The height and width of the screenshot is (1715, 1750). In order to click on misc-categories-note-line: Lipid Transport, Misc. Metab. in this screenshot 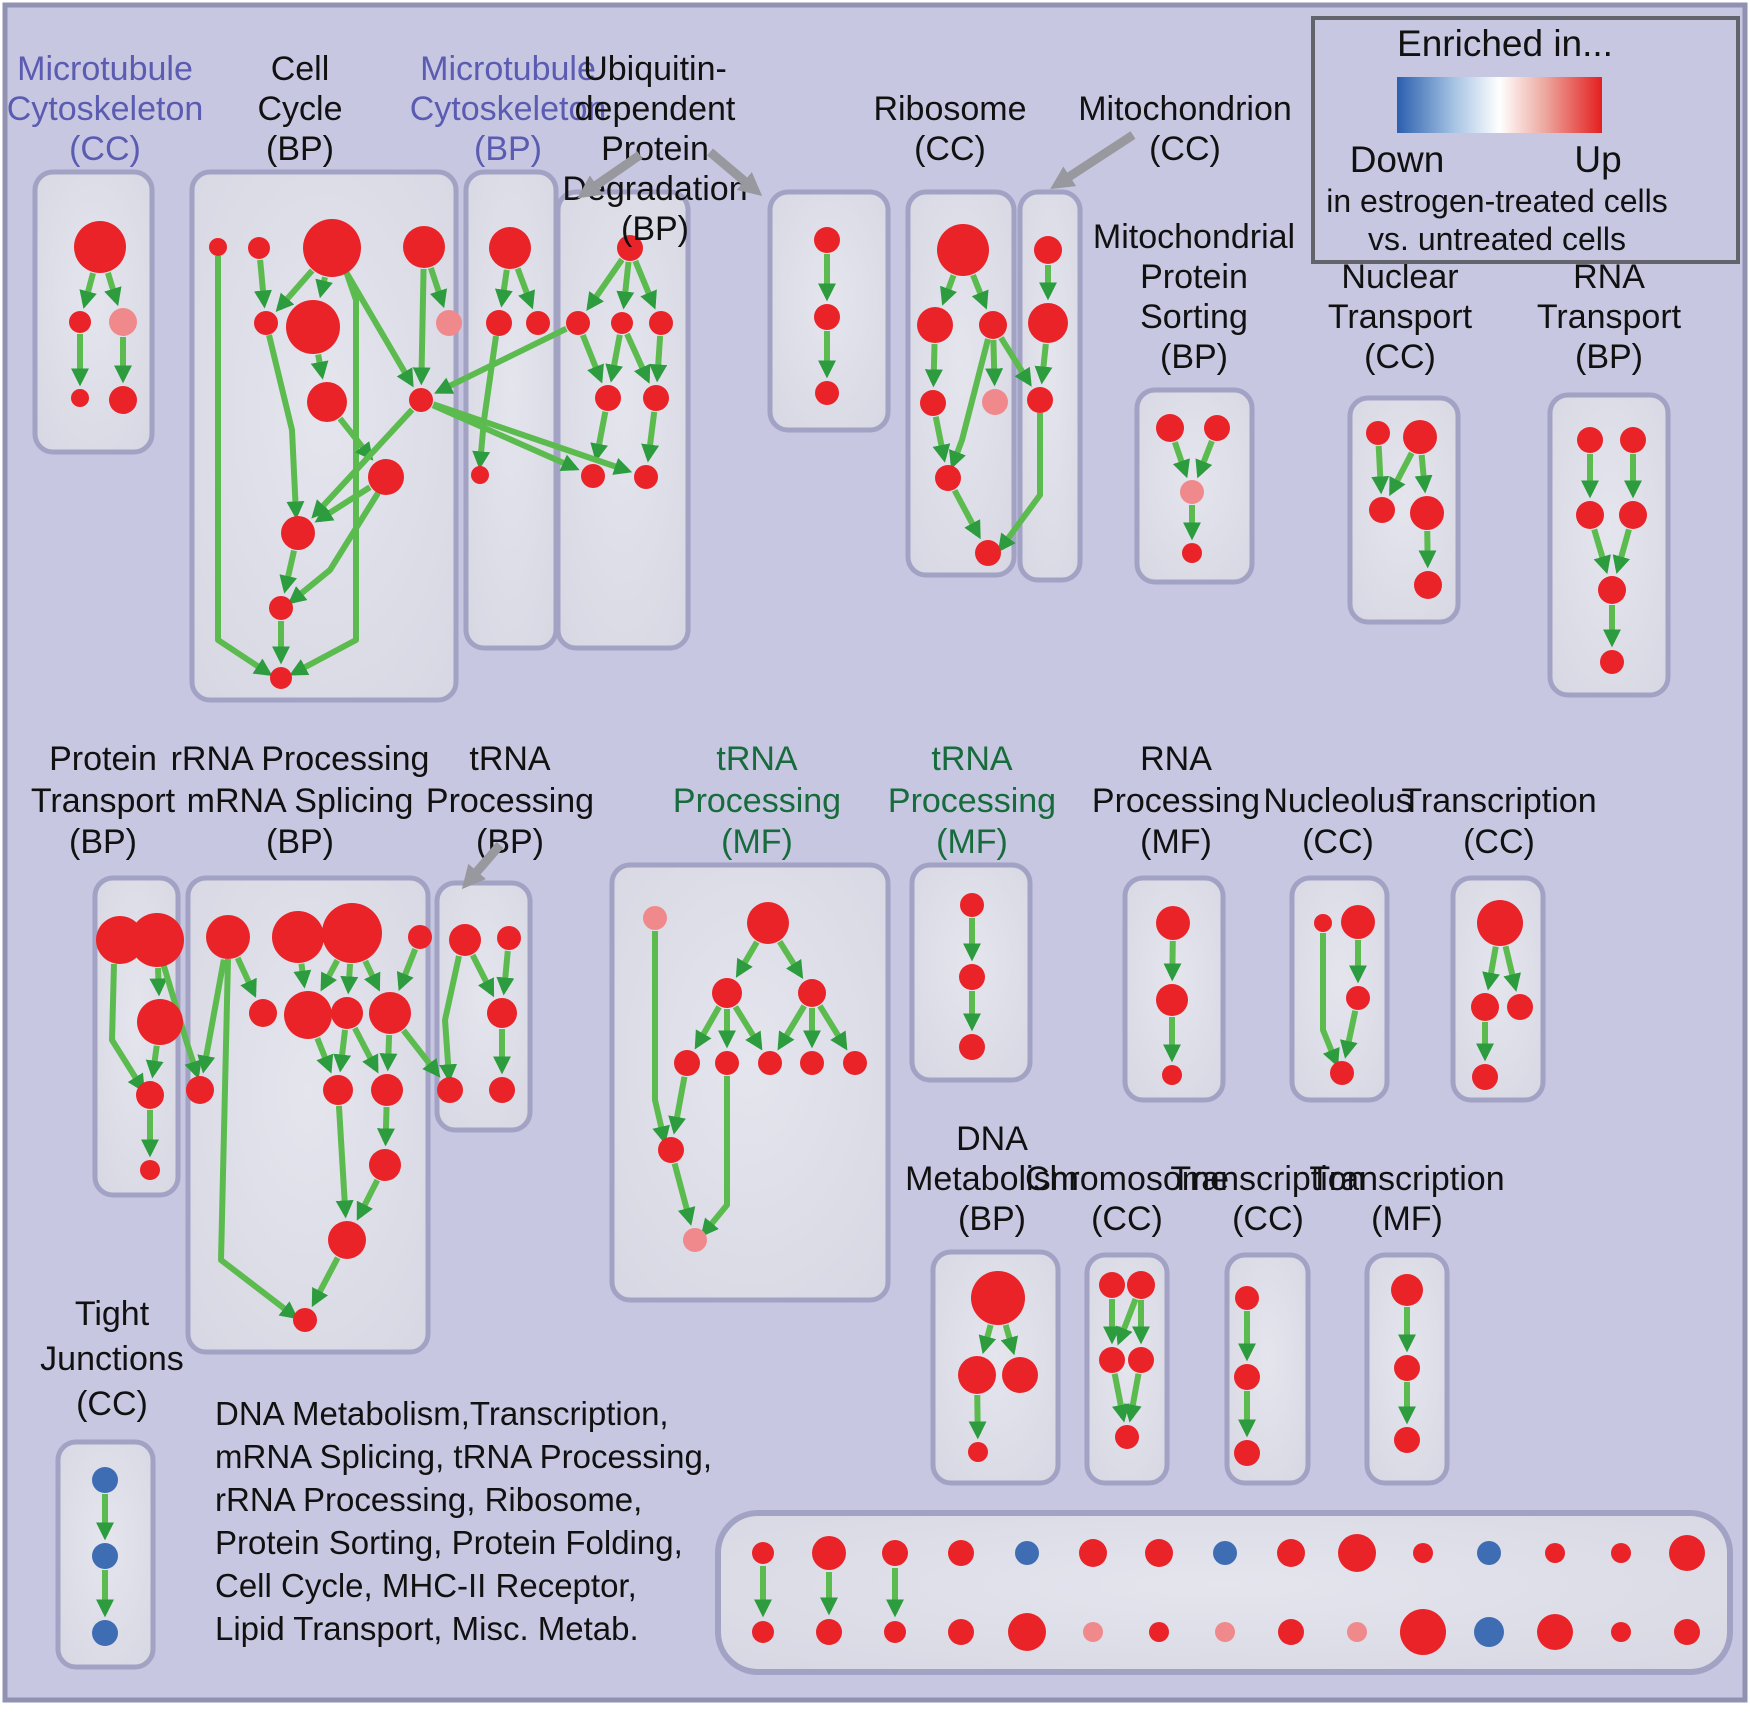, I will do `click(427, 1628)`.